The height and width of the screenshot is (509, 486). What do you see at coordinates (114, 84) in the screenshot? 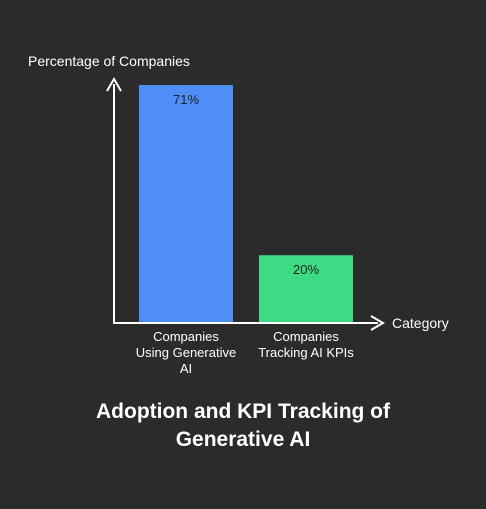
I see `y-axis-arrow` at bounding box center [114, 84].